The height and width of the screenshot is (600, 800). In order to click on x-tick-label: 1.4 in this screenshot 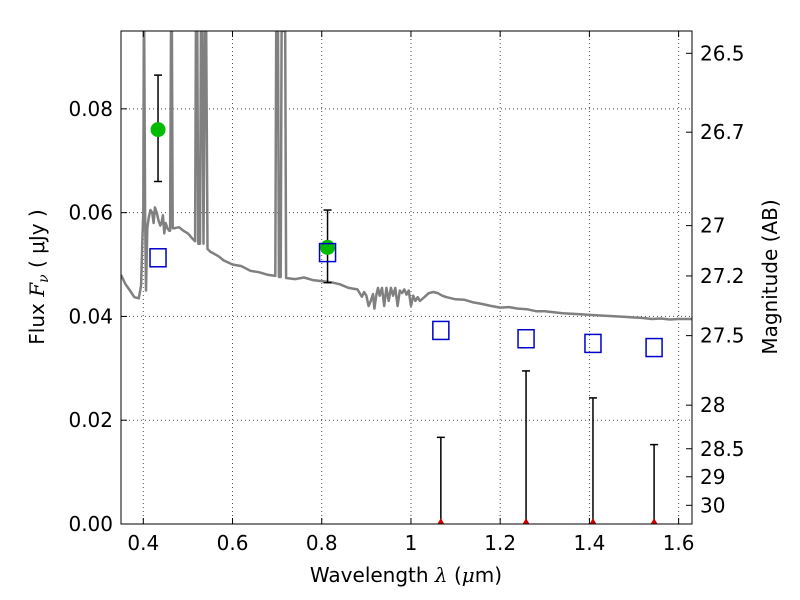, I will do `click(589, 543)`.